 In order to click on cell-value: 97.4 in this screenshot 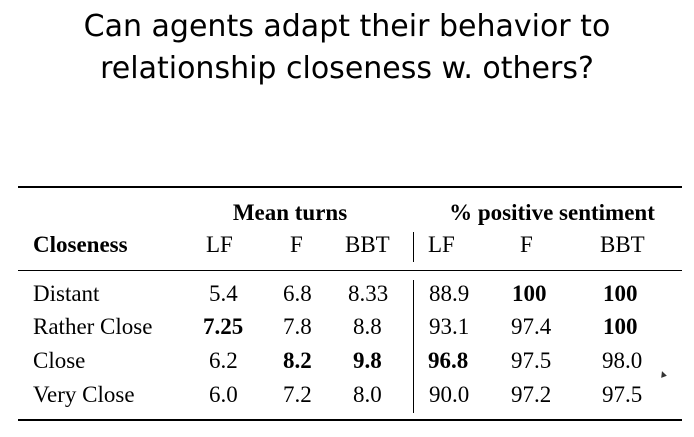, I will do `click(531, 326)`.